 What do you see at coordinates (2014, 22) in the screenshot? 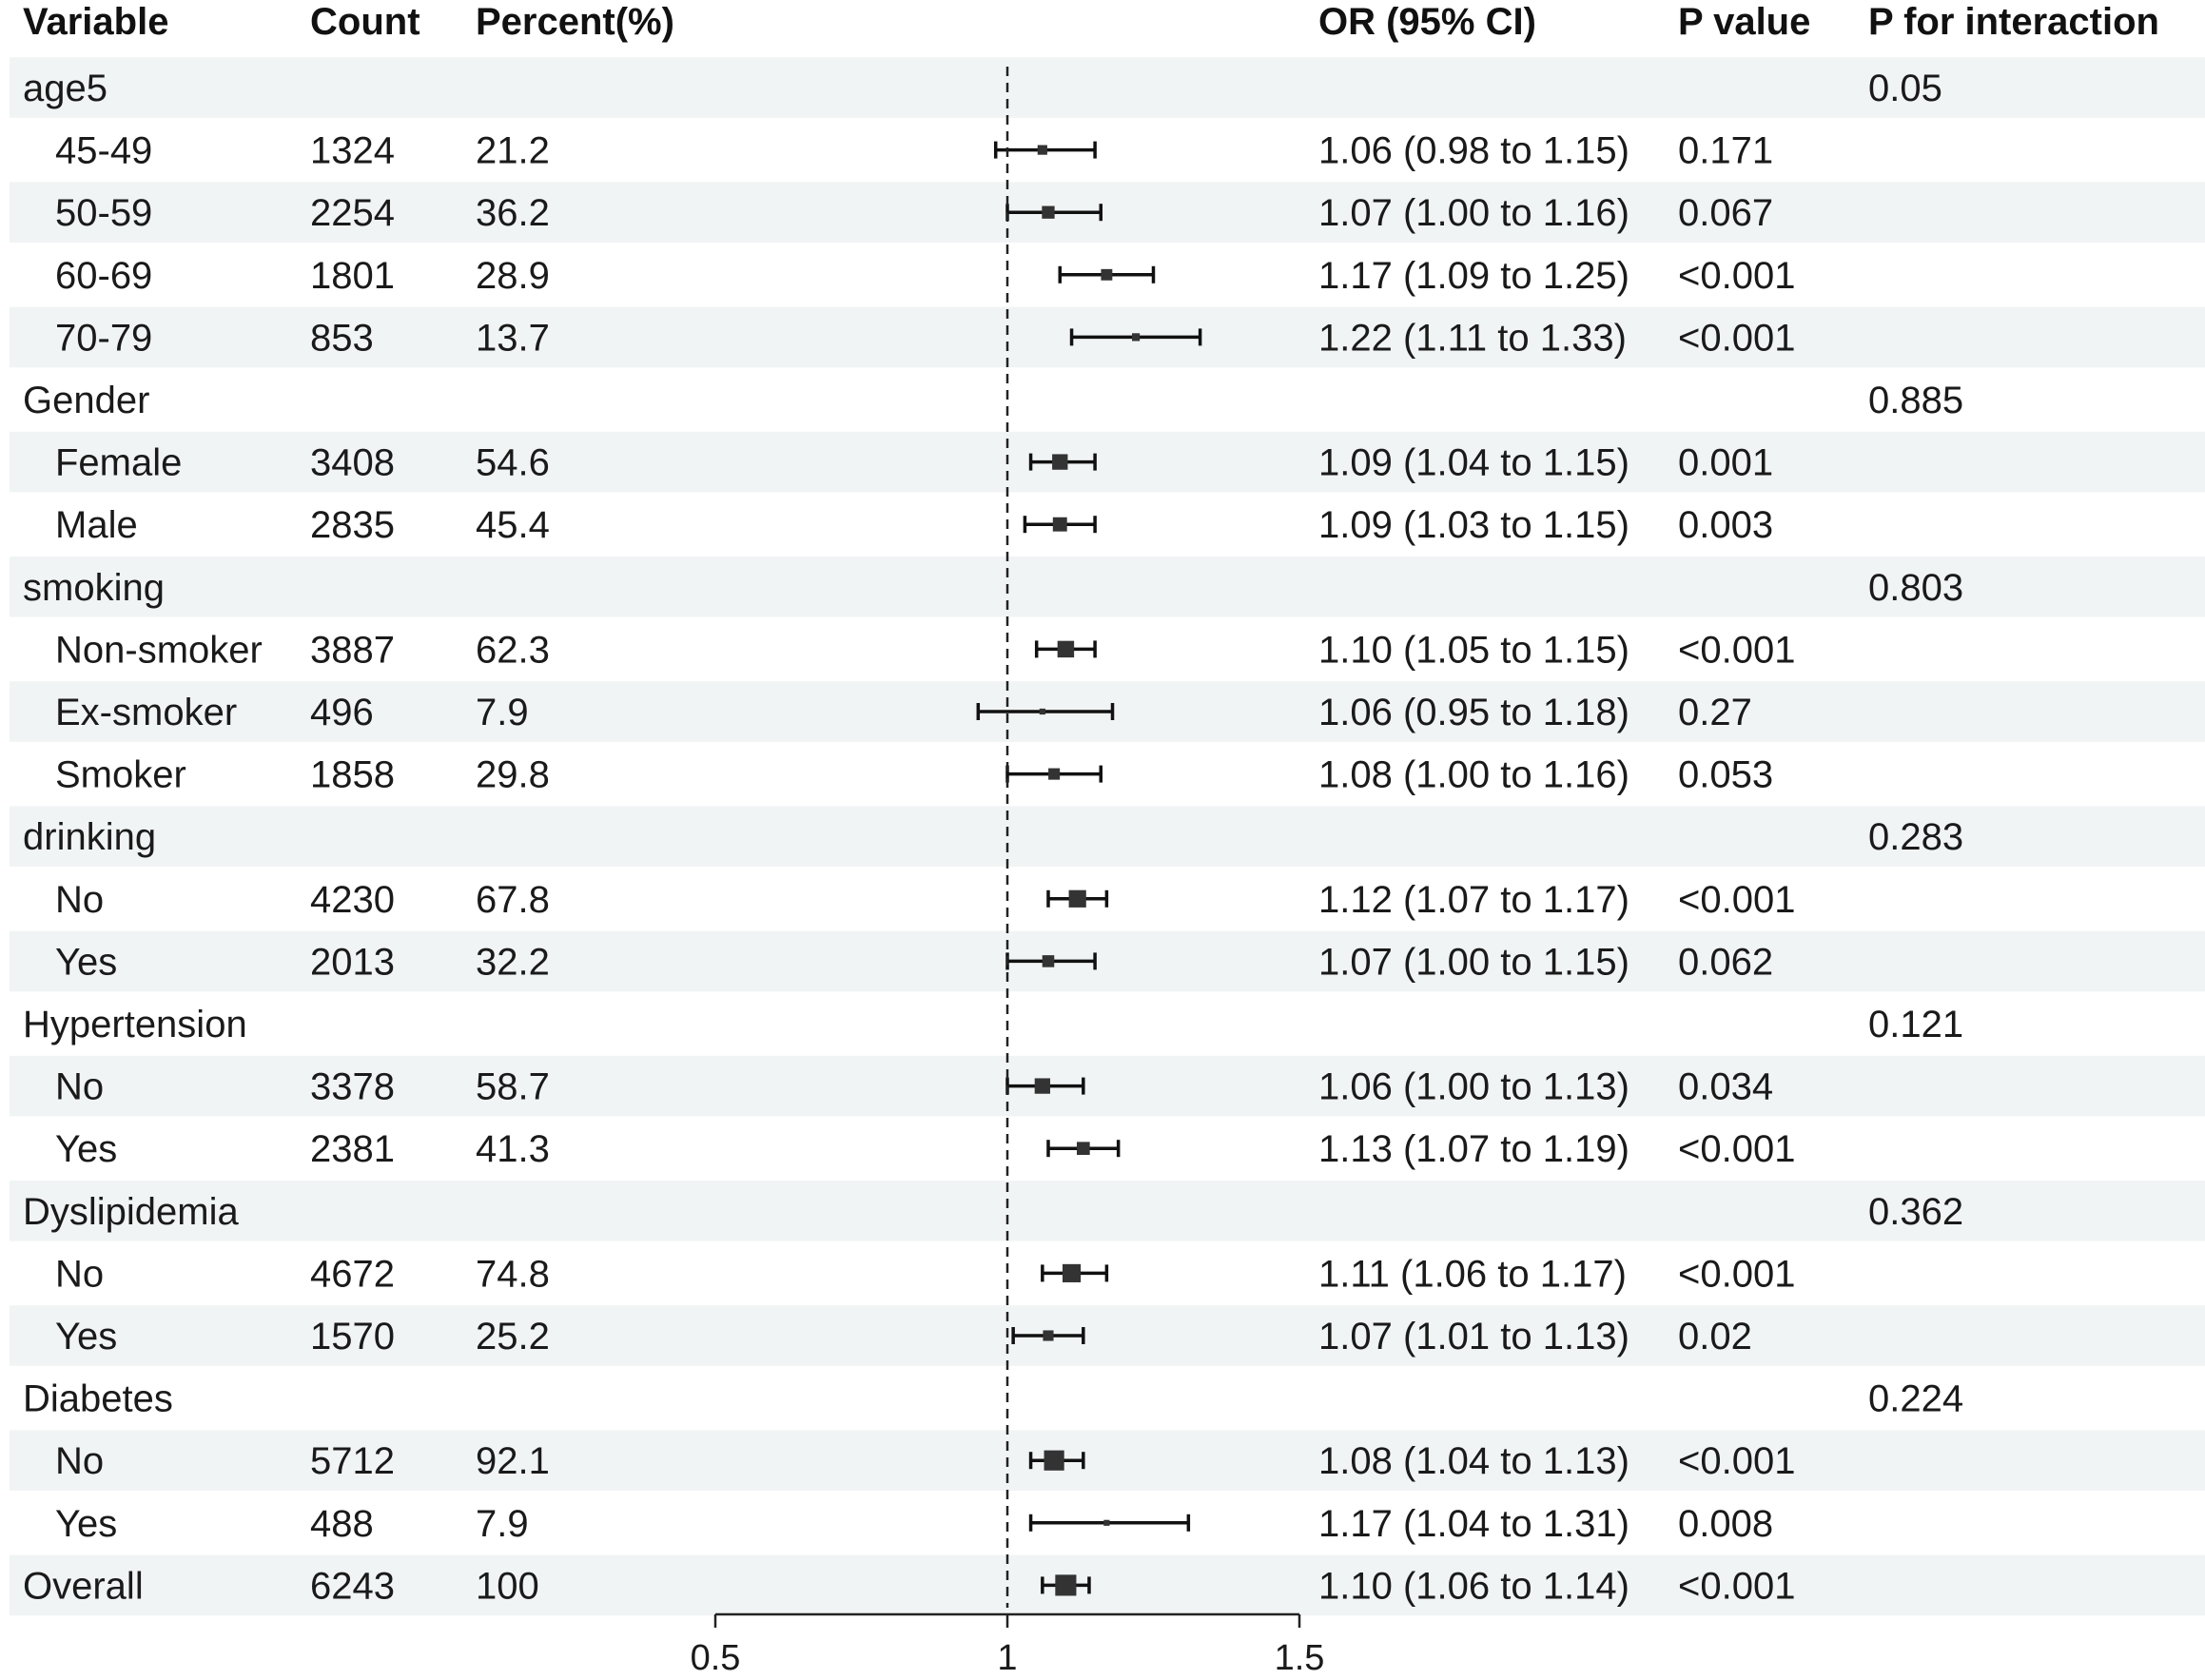
I see `header-p-interaction: P for interaction` at bounding box center [2014, 22].